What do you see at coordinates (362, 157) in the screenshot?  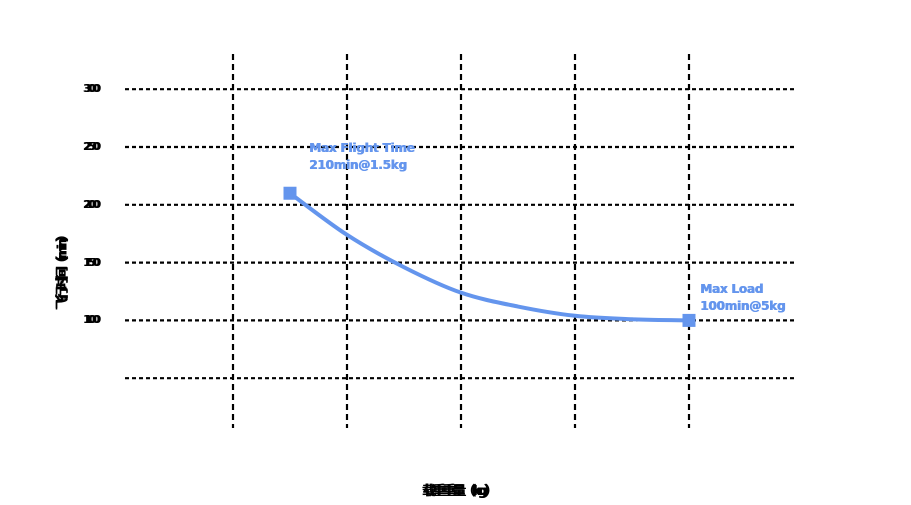 I see `max-flight-time-annotation: Max Flight Time 210min@1.5kg` at bounding box center [362, 157].